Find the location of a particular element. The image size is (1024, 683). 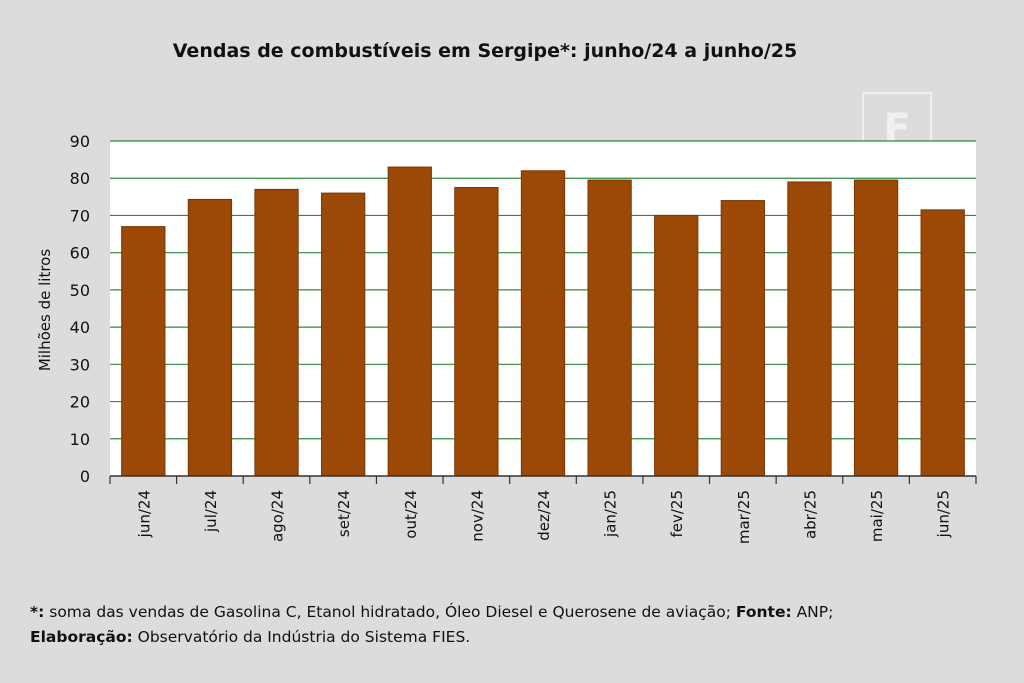

y-tick-label: 90 is located at coordinates (80, 141).